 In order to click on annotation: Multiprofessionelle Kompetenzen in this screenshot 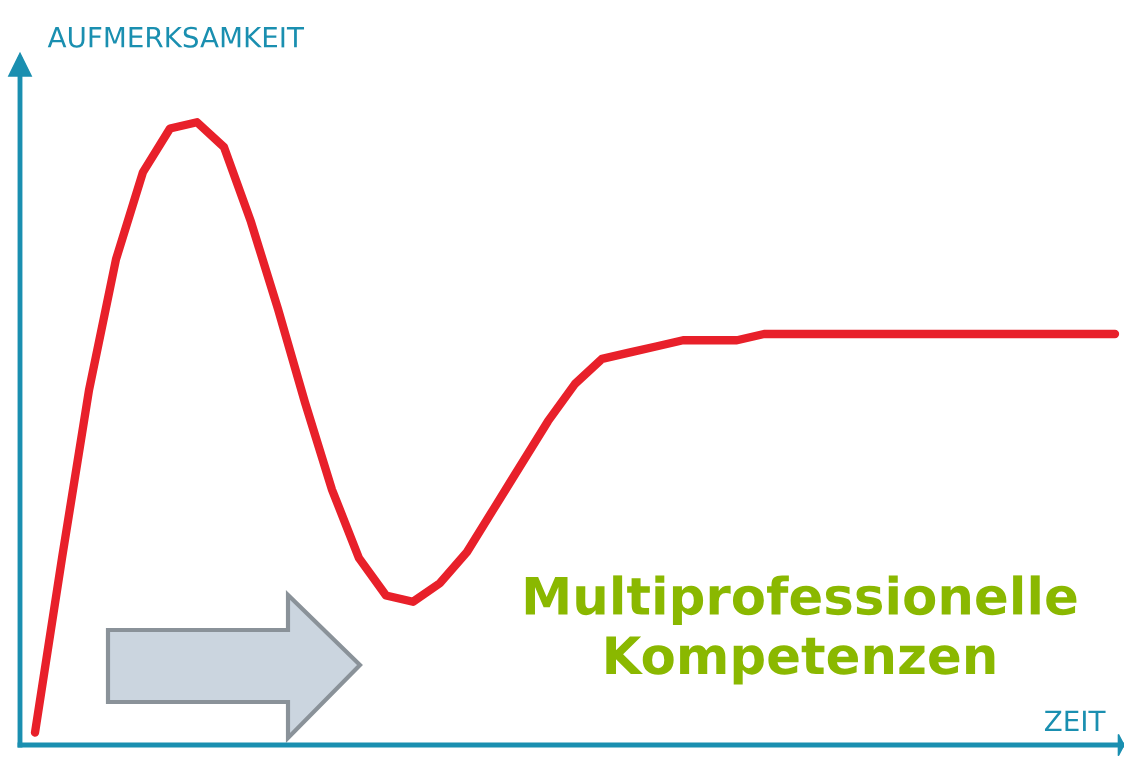, I will do `click(801, 630)`.